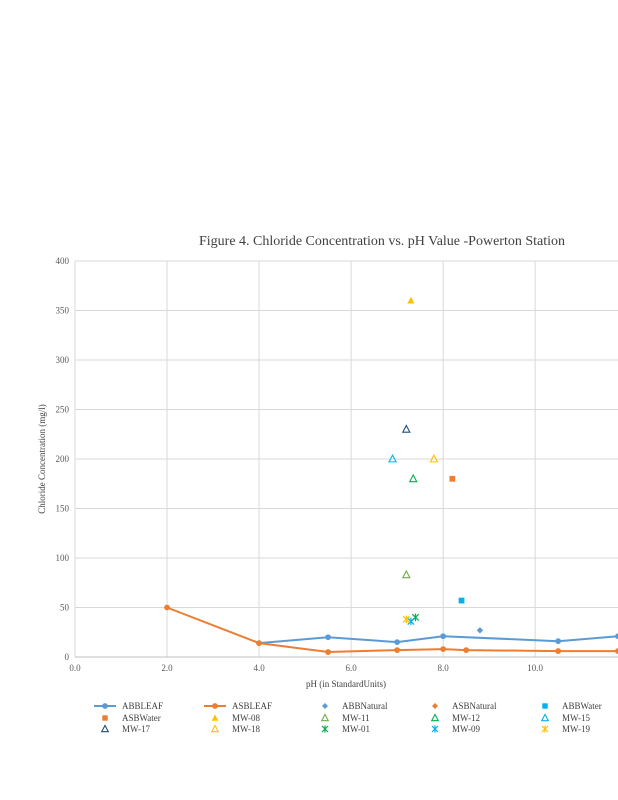 The image size is (618, 800). What do you see at coordinates (576, 729) in the screenshot?
I see `legend-label: MW-19` at bounding box center [576, 729].